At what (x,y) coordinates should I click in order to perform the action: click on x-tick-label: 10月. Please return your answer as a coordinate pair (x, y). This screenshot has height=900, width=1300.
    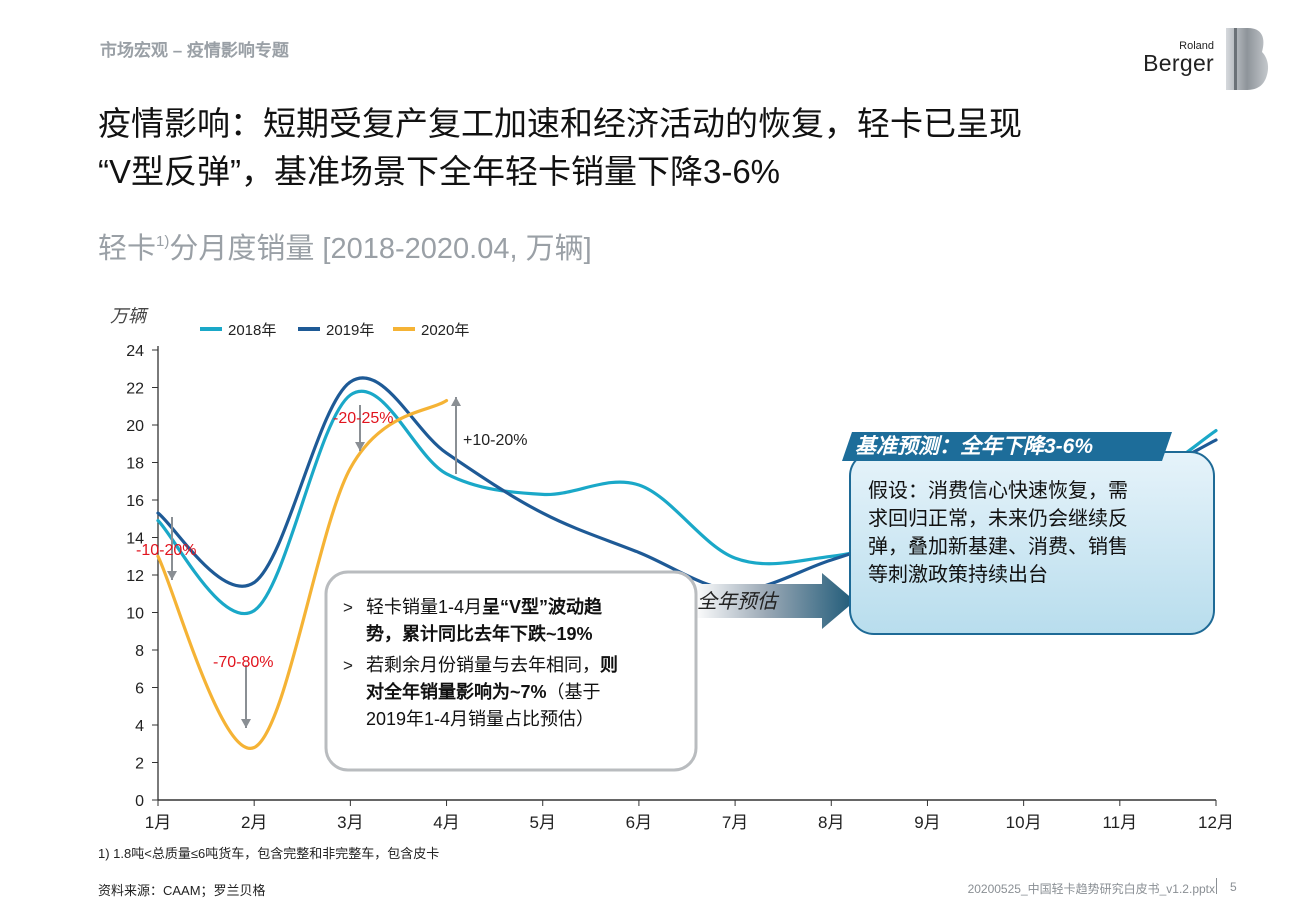
    Looking at the image, I should click on (1024, 822).